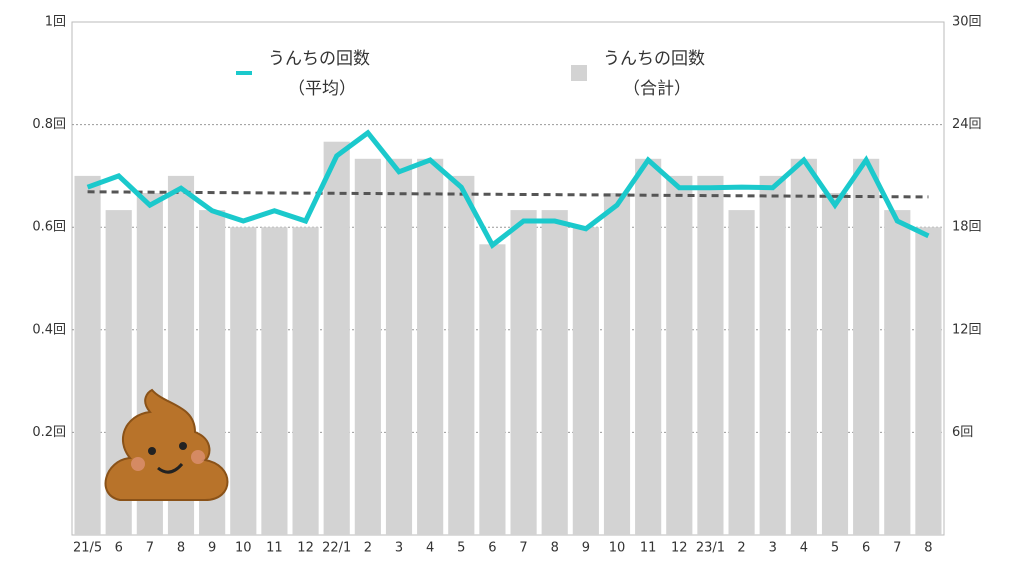 The height and width of the screenshot is (570, 1028). Describe the element at coordinates (967, 22) in the screenshot. I see `y2-tick-label: 30回` at that location.